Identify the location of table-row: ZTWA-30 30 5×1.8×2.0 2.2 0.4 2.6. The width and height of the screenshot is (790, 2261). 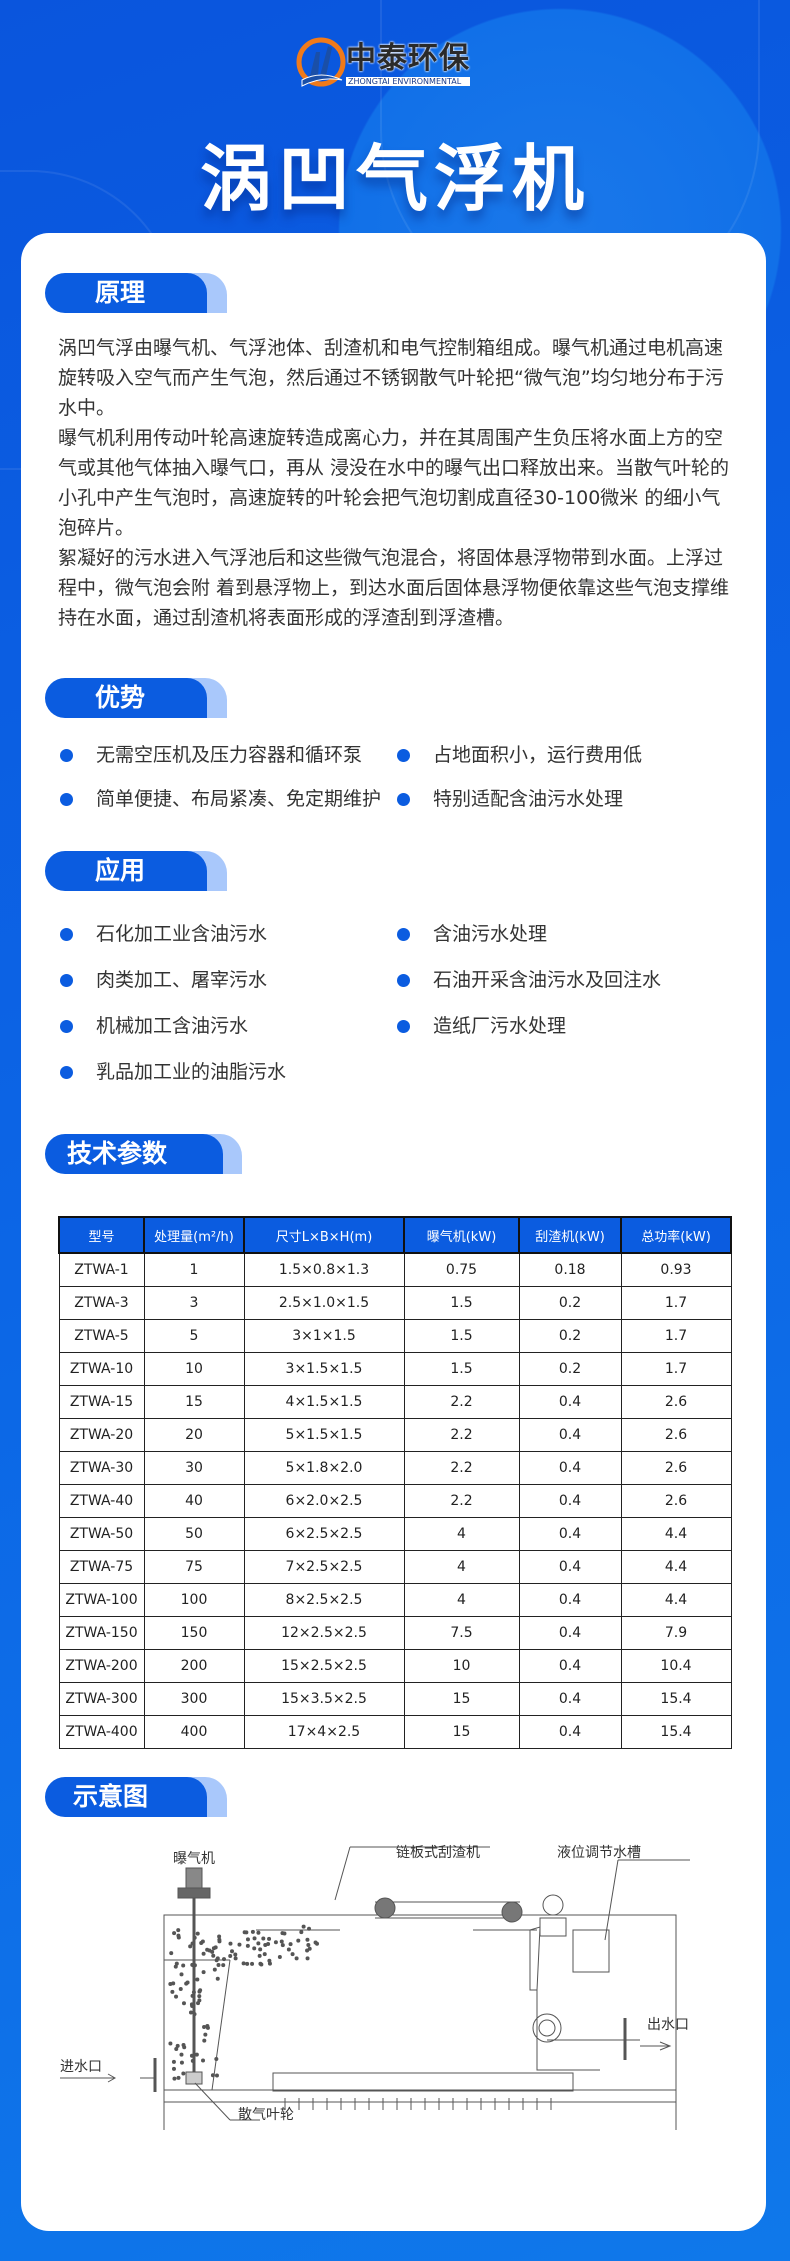
(395, 1467).